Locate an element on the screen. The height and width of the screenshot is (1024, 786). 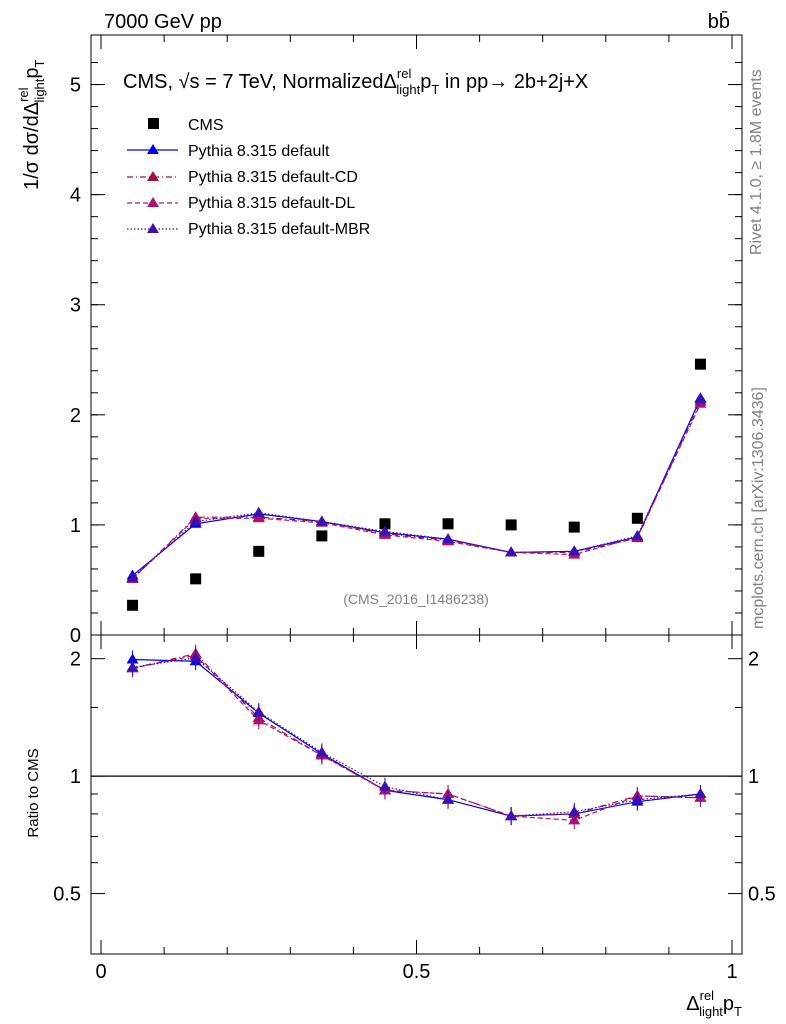
main-y-tick-label: 3 is located at coordinates (75, 306).